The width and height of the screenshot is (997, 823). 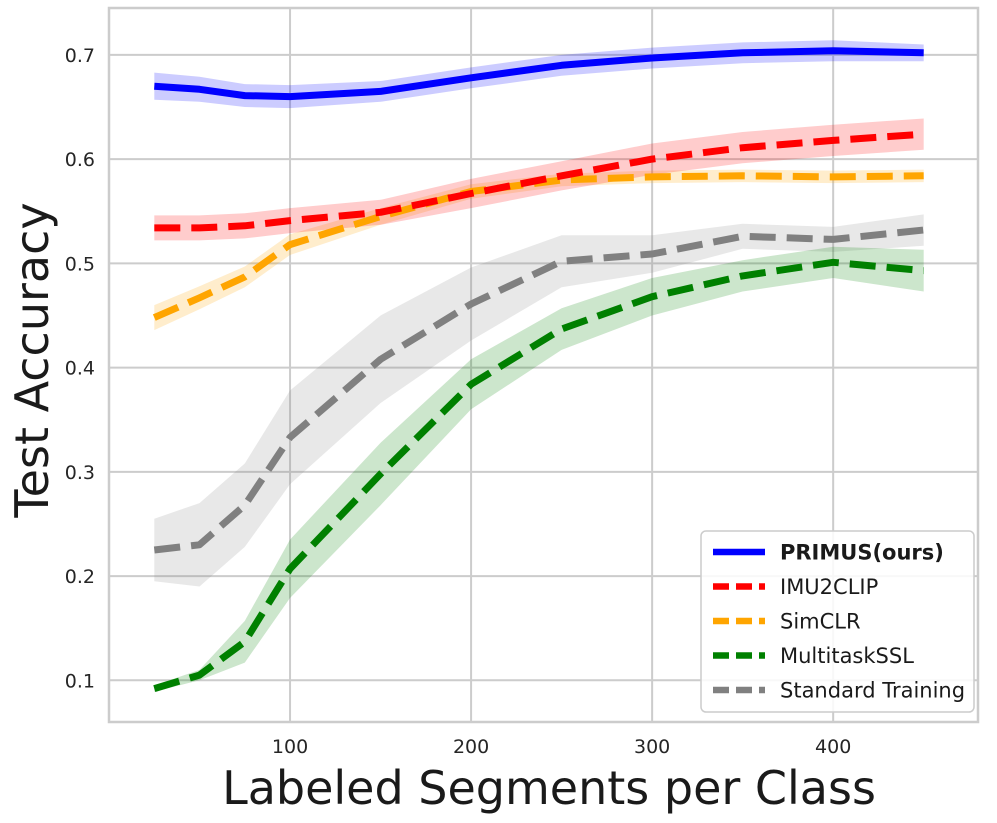 I want to click on y-tick-label: 0.6, so click(x=80, y=160).